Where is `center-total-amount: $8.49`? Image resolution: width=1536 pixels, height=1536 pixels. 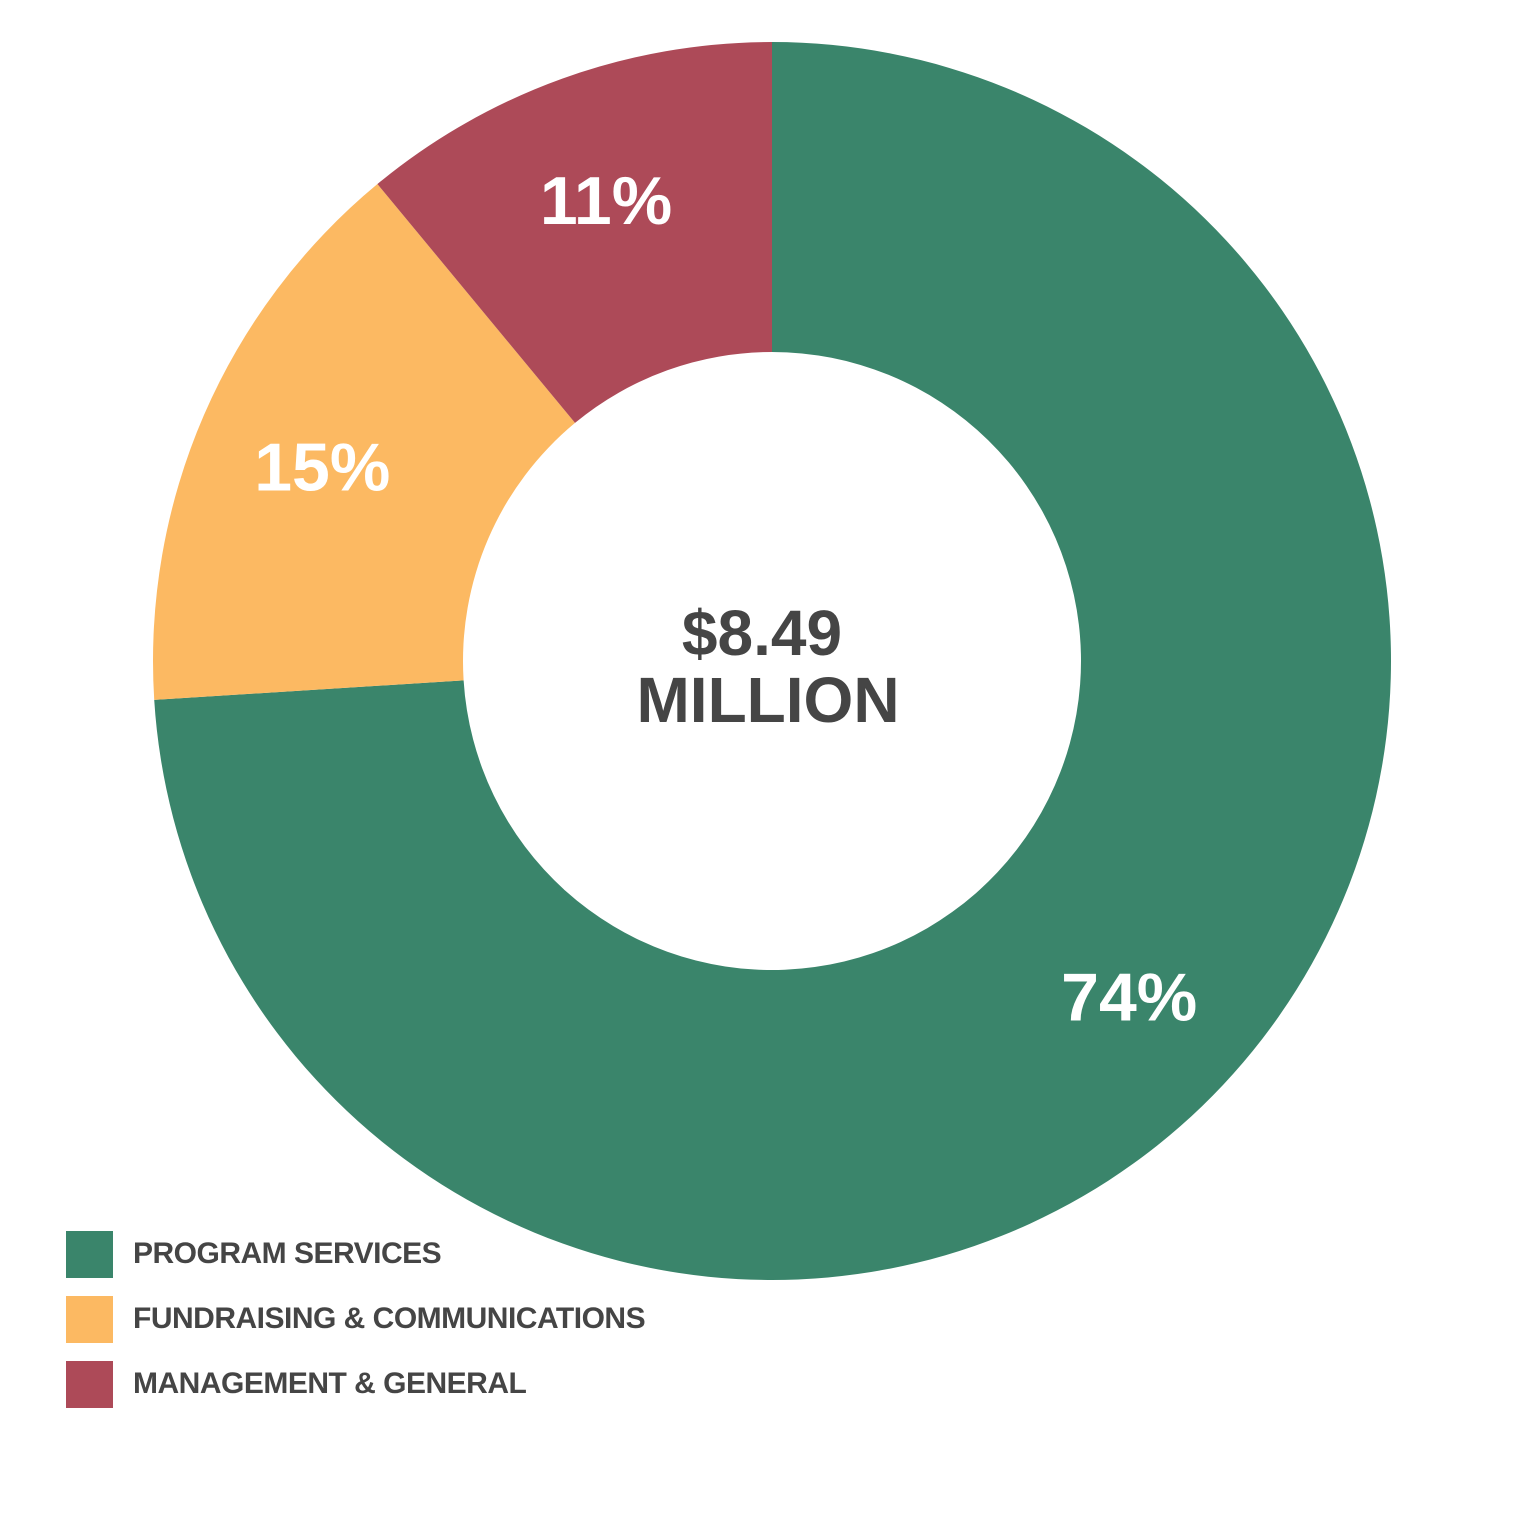
center-total-amount: $8.49 is located at coordinates (762, 633).